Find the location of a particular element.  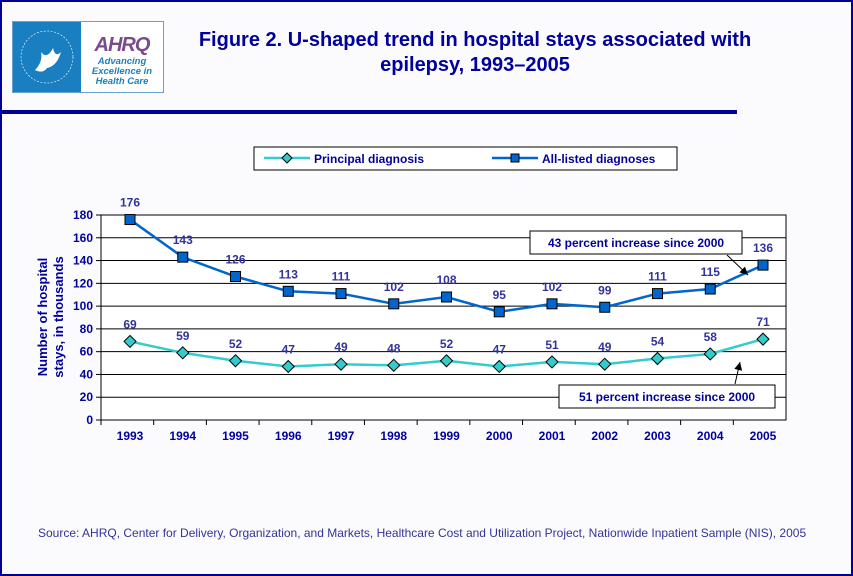

x-tick-label: 2005 is located at coordinates (763, 436).